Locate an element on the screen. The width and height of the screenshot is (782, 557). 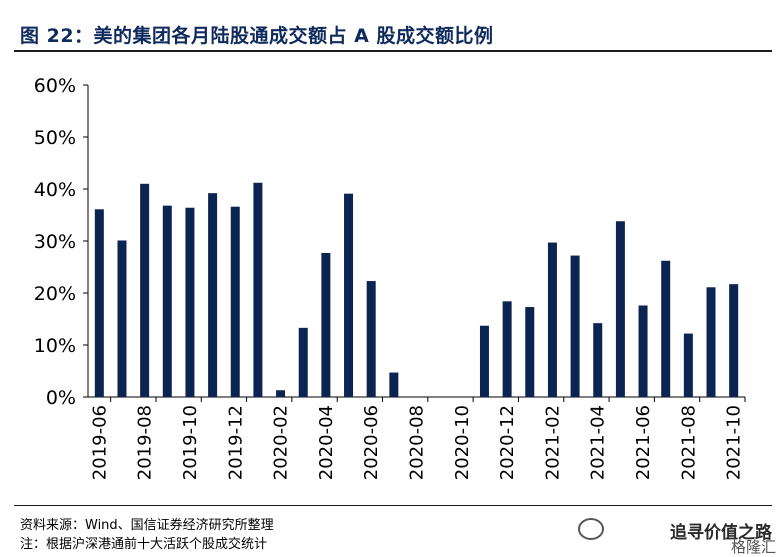
x-tick-label: 2019-08 is located at coordinates (145, 442).